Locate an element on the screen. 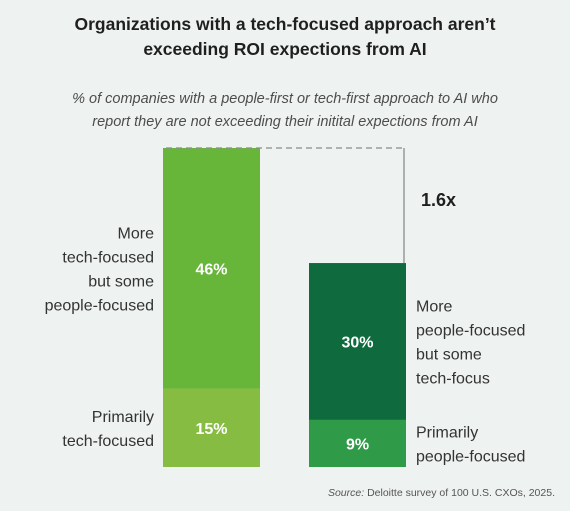 Image resolution: width=570 pixels, height=511 pixels. bar-1-segment-2-category-line-4: people-focused is located at coordinates (99, 305).